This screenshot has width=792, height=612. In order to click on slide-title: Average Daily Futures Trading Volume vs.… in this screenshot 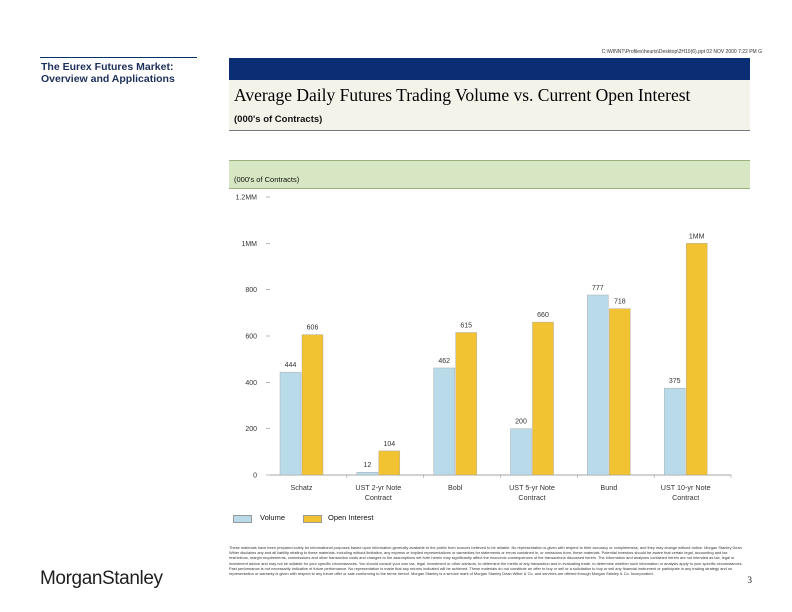, I will do `click(462, 95)`.